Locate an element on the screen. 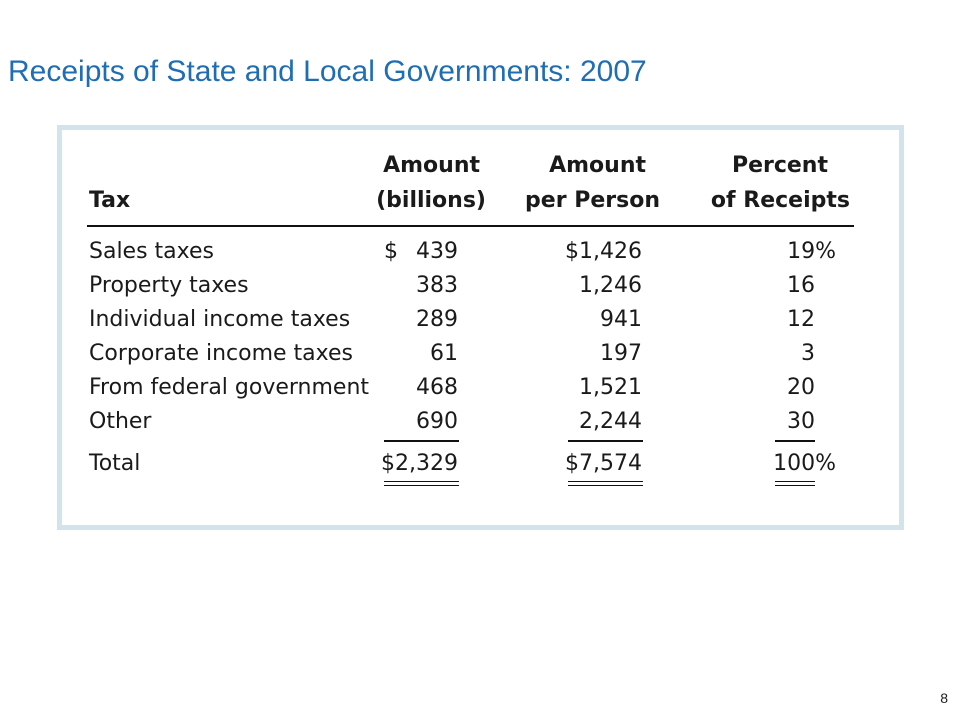 This screenshot has height=720, width=960. row-tax-label: Corporate income taxes is located at coordinates (221, 353).